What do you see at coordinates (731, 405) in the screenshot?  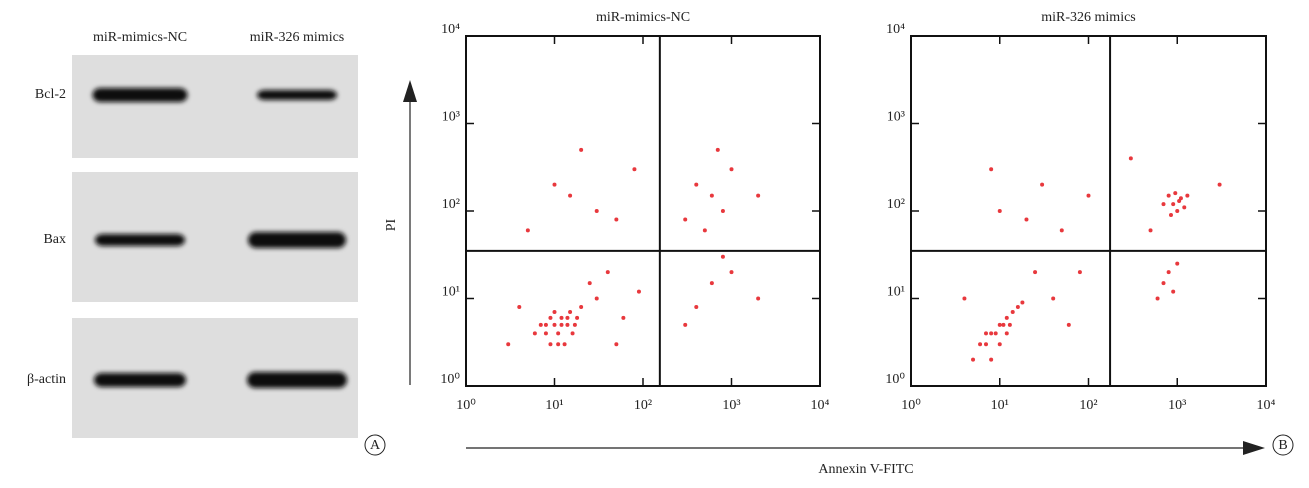 I see `x-tick-label: 10³` at bounding box center [731, 405].